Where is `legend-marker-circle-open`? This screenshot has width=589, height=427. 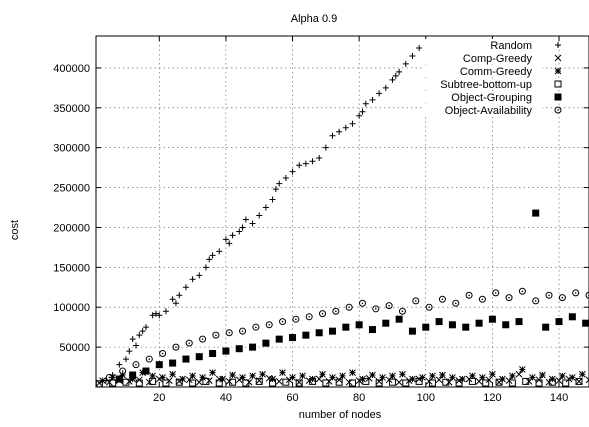 legend-marker-circle-open is located at coordinates (558, 110).